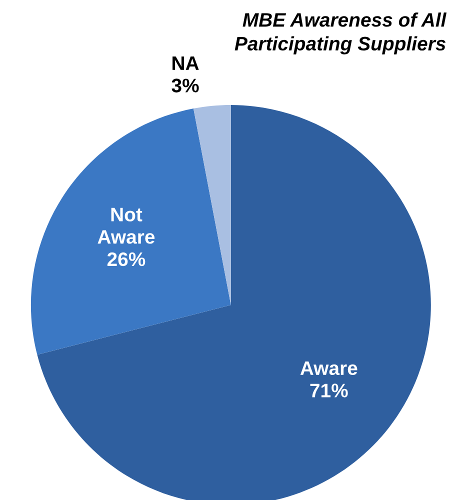 The image size is (460, 500). What do you see at coordinates (126, 226) in the screenshot?
I see `slice-label: Not Aware` at bounding box center [126, 226].